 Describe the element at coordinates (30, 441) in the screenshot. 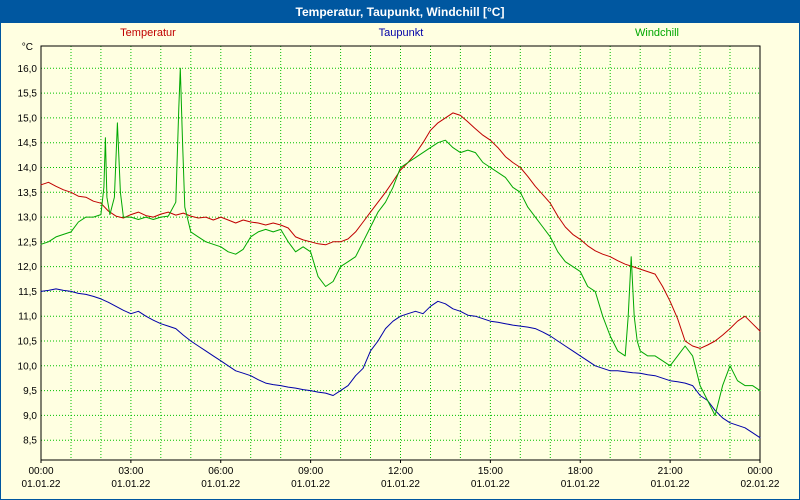

I see `svg-text: 8,5` at that location.